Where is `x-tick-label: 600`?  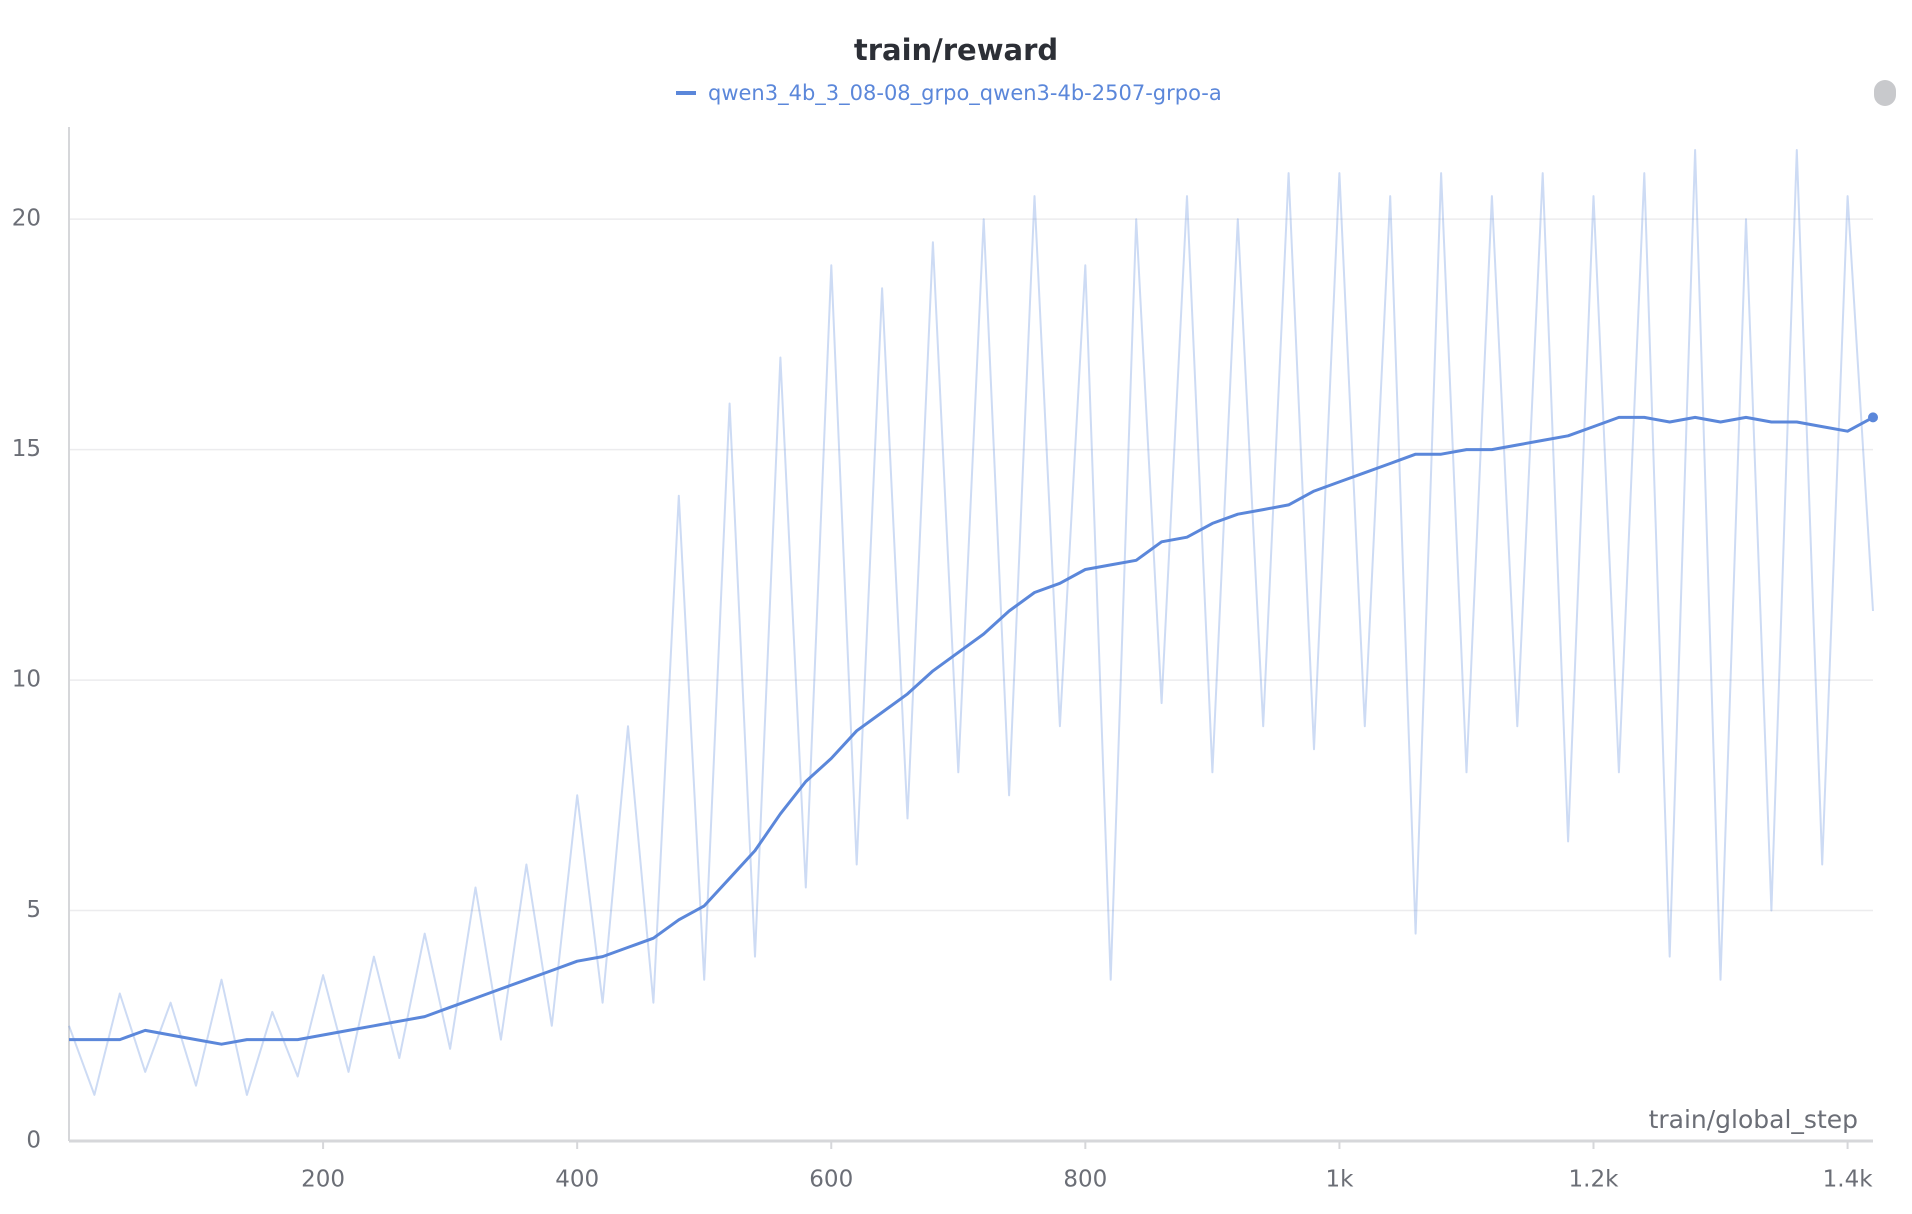 x-tick-label: 600 is located at coordinates (831, 1180).